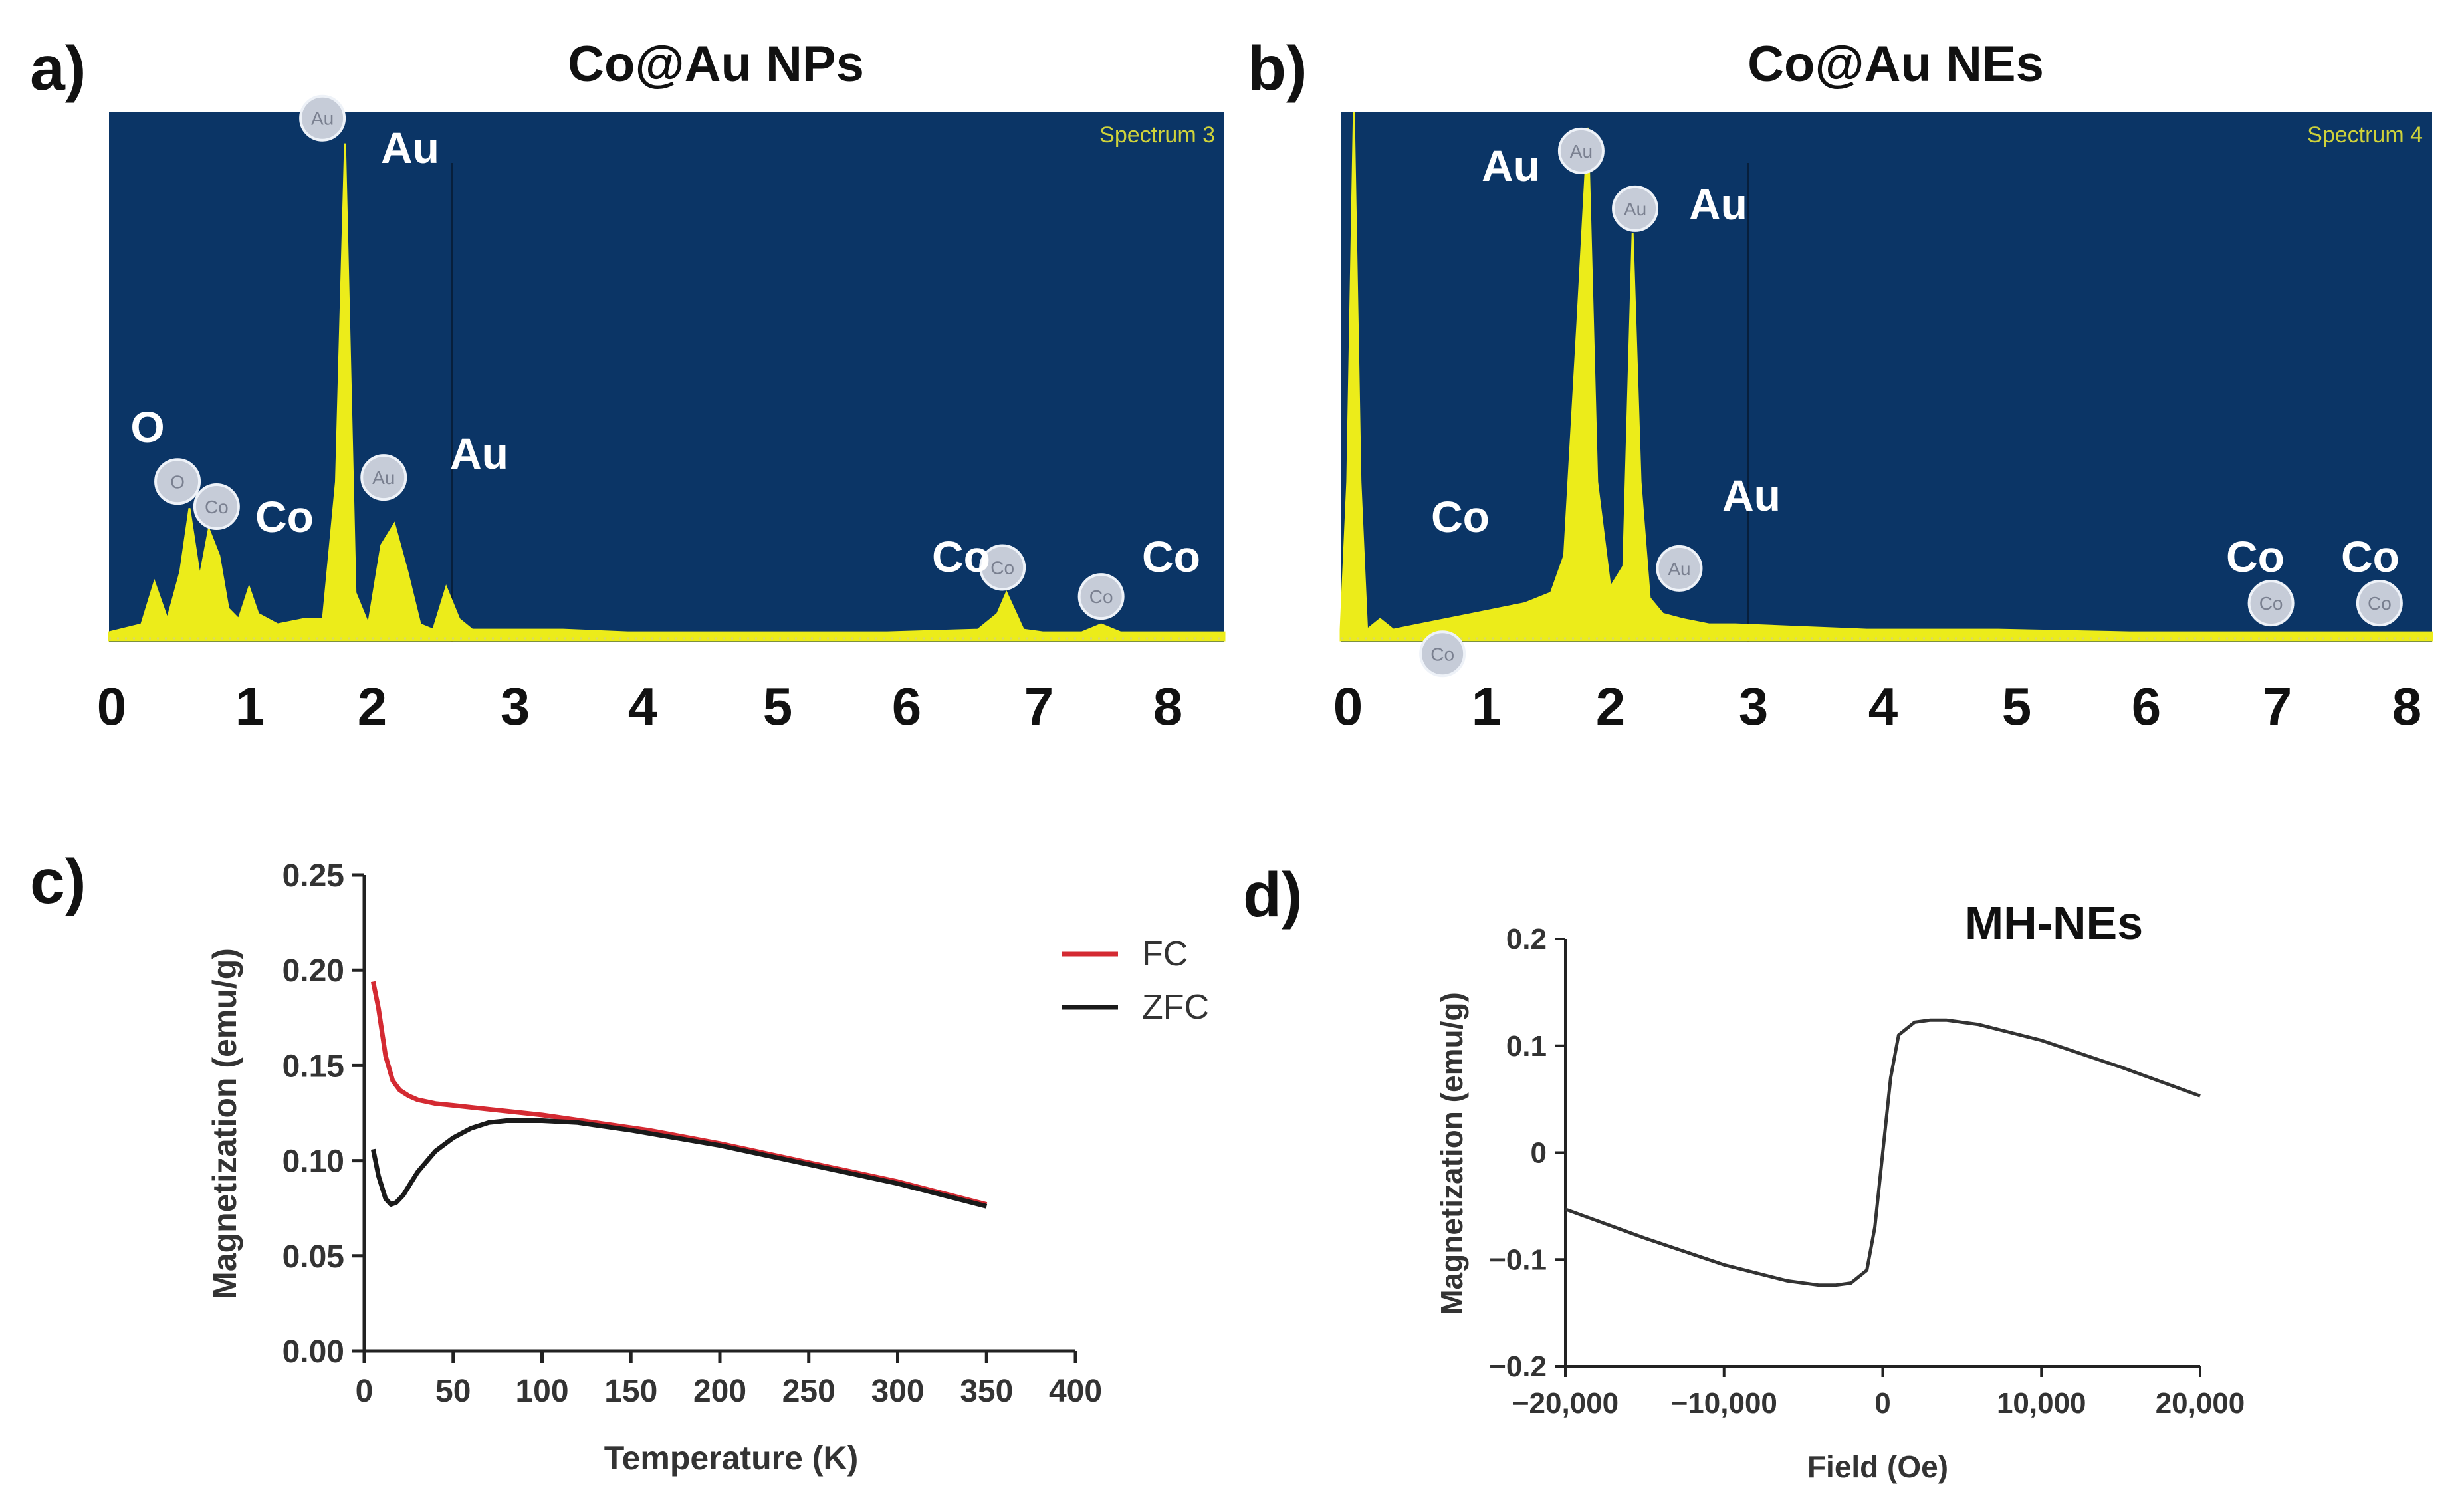 The image size is (2464, 1504). What do you see at coordinates (1518, 1366) in the screenshot?
I see `mh-y-tick-label: −0.2` at bounding box center [1518, 1366].